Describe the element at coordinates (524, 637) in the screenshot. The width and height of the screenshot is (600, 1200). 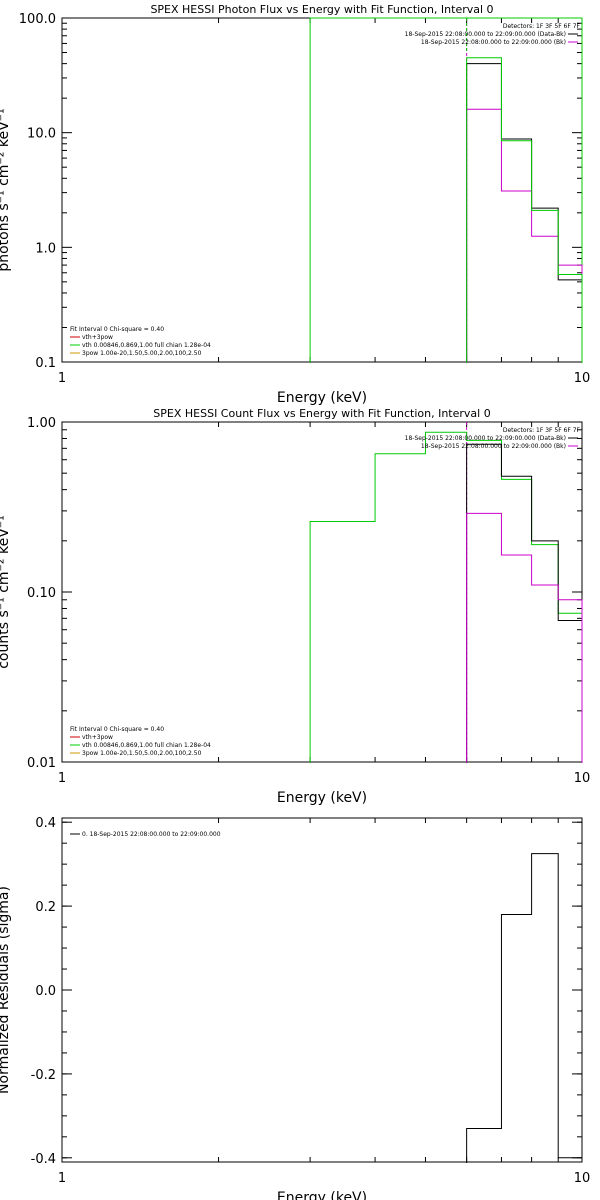
I see `count-series-2-magenta` at that location.